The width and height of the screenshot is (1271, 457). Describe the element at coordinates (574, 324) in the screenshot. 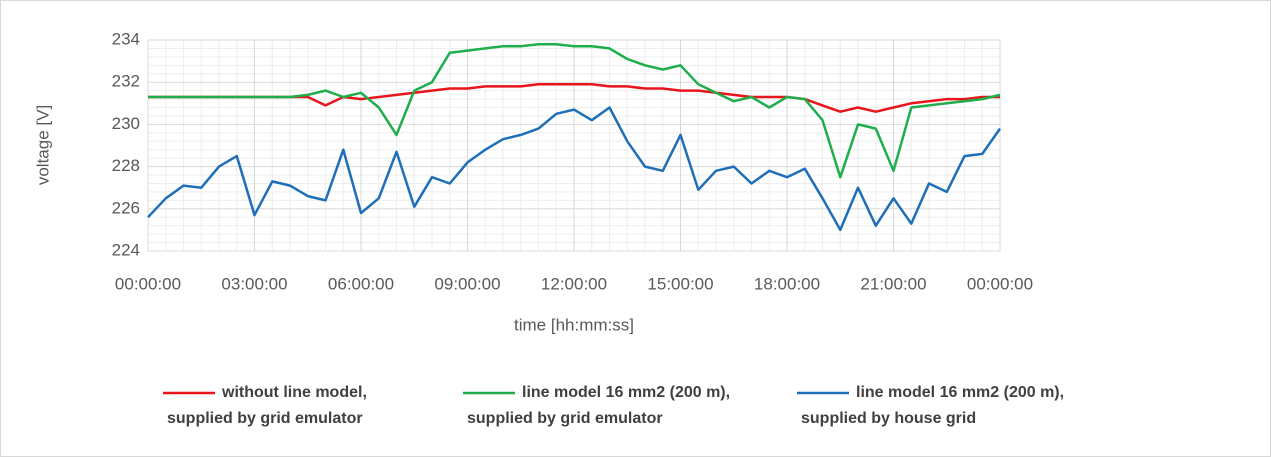

I see `x-axis-label: time [hh:mm:ss]` at that location.